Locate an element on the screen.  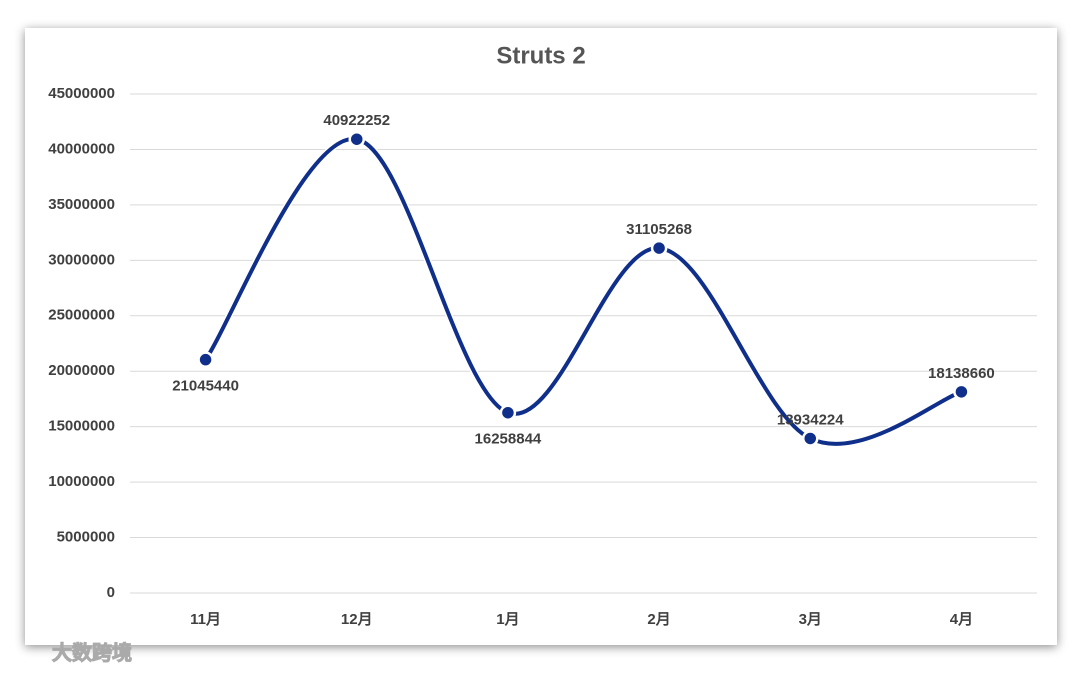
data-label: 21045440 is located at coordinates (205, 386).